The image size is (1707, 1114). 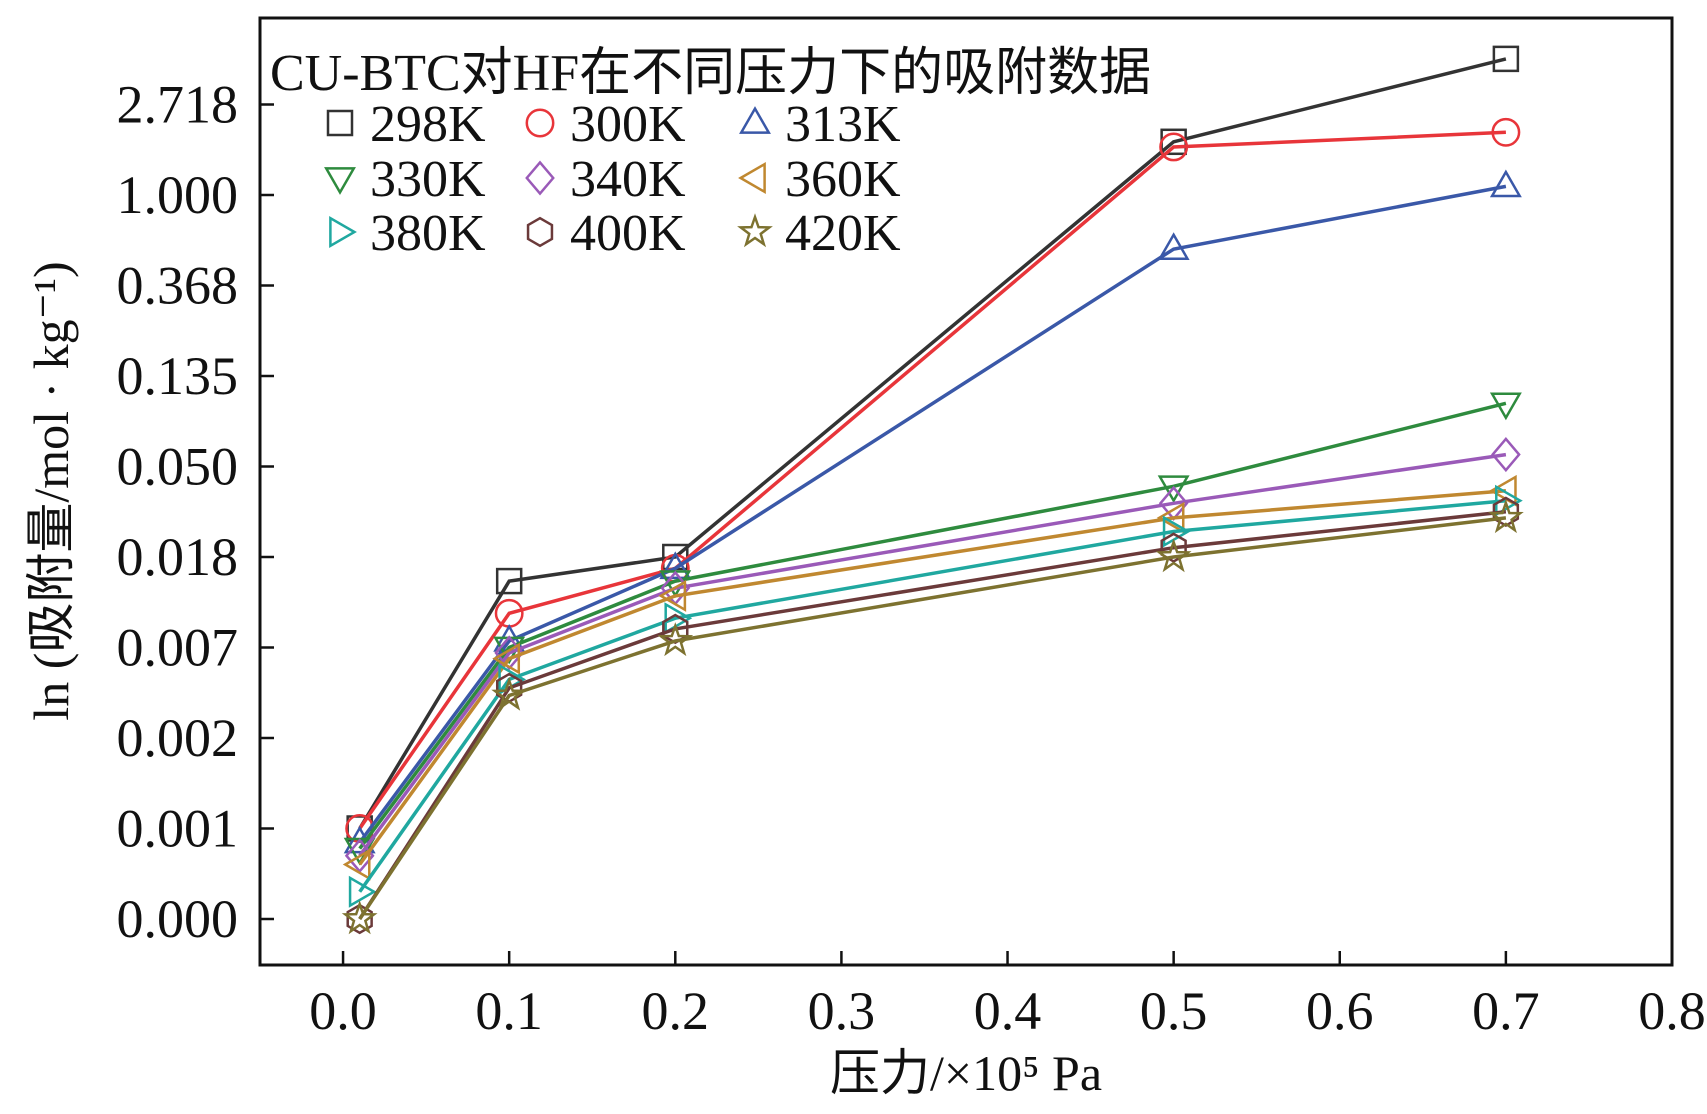 What do you see at coordinates (178, 105) in the screenshot?
I see `y-tick-label: 2.718` at bounding box center [178, 105].